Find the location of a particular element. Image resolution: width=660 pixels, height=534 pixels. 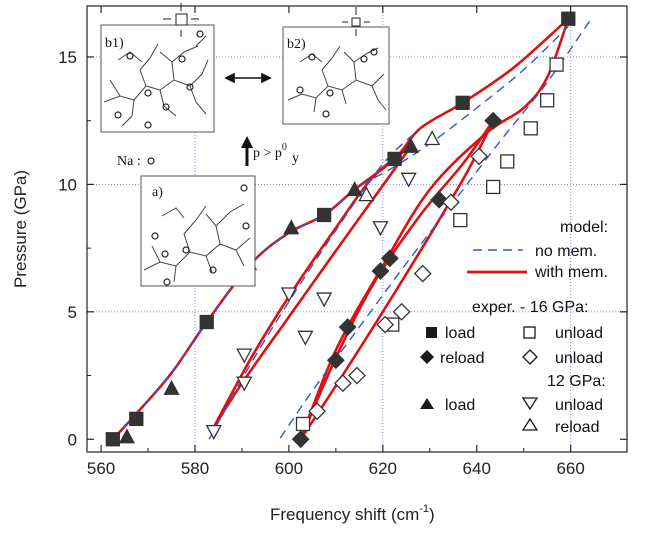

legend-load-marker is located at coordinates (431, 332).